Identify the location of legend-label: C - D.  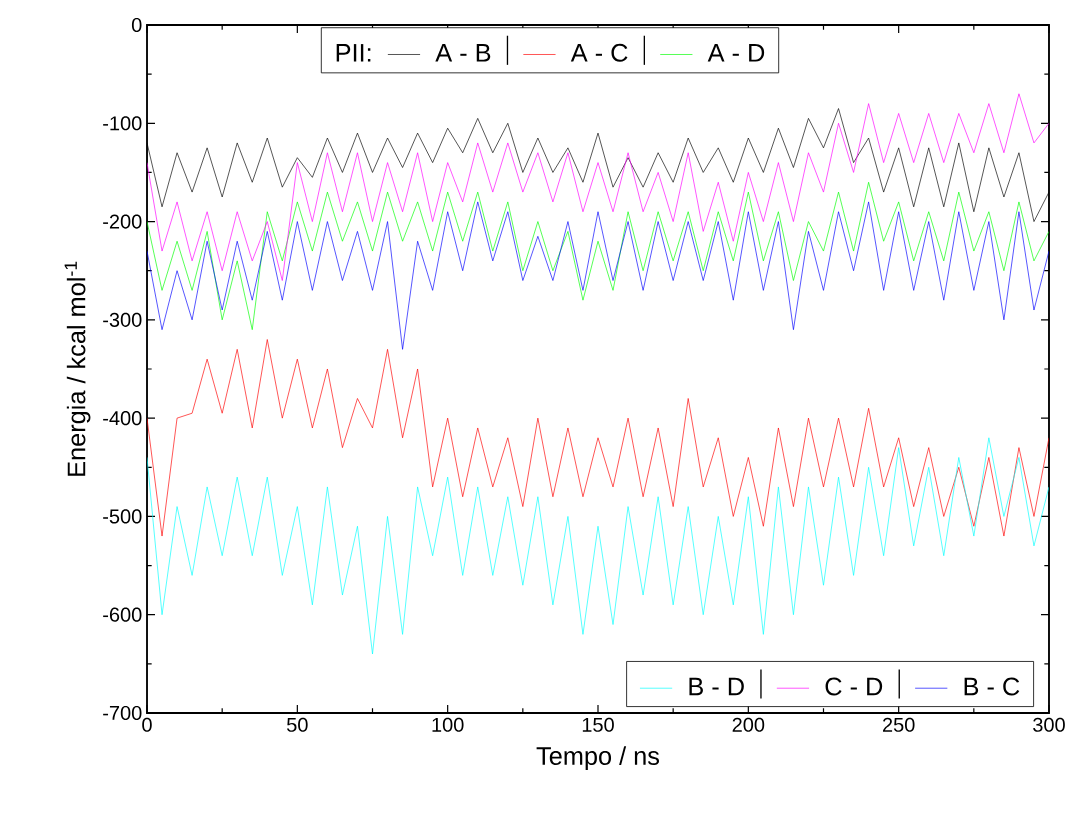
(854, 686).